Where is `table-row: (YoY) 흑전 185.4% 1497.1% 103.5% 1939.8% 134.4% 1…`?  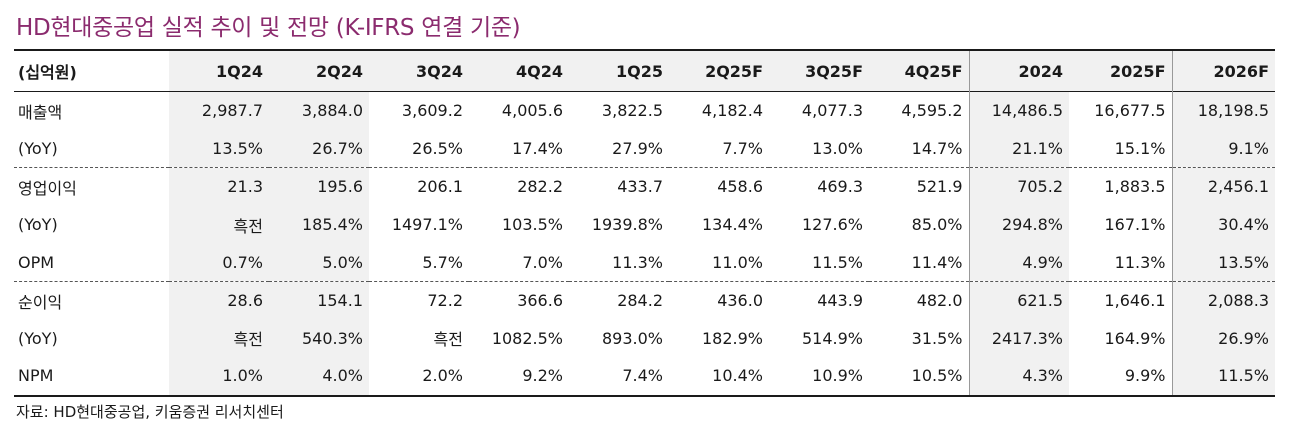 table-row: (YoY) 흑전 185.4% 1497.1% 103.5% 1939.8% 134.4% 1… is located at coordinates (644, 224).